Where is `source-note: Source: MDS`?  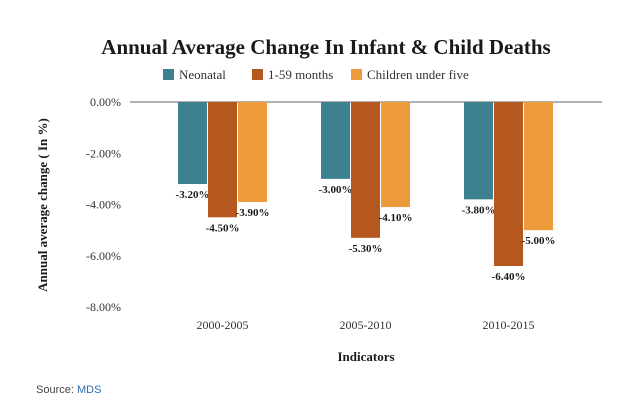 source-note: Source: MDS is located at coordinates (68, 390).